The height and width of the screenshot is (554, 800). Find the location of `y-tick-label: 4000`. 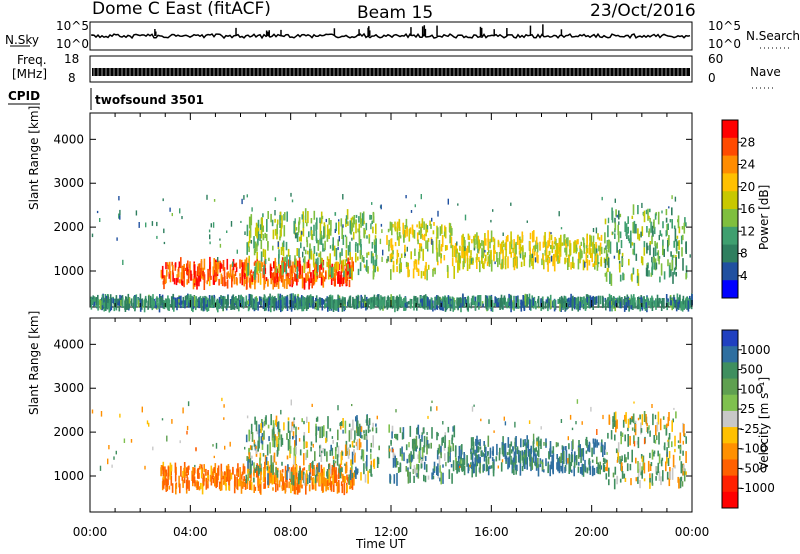

y-tick-label: 4000 is located at coordinates (68, 139).